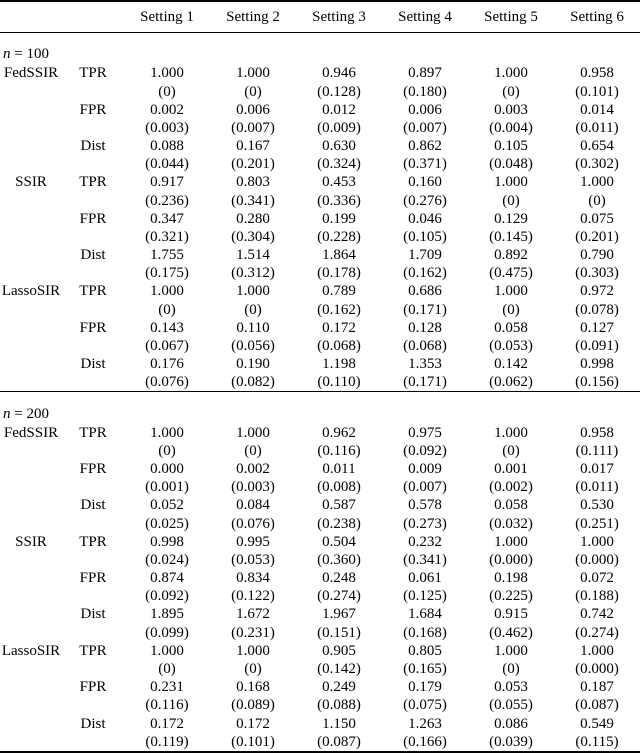 This screenshot has width=640, height=753. I want to click on value-cell: 0.176, so click(167, 364).